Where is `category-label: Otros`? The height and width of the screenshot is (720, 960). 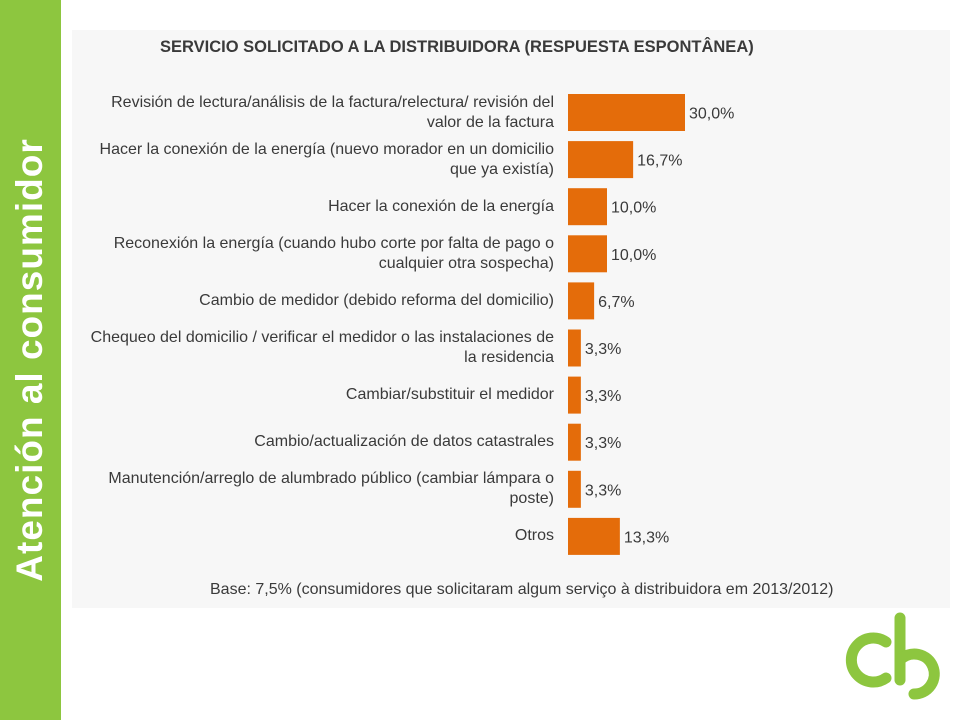
category-label: Otros is located at coordinates (534, 536).